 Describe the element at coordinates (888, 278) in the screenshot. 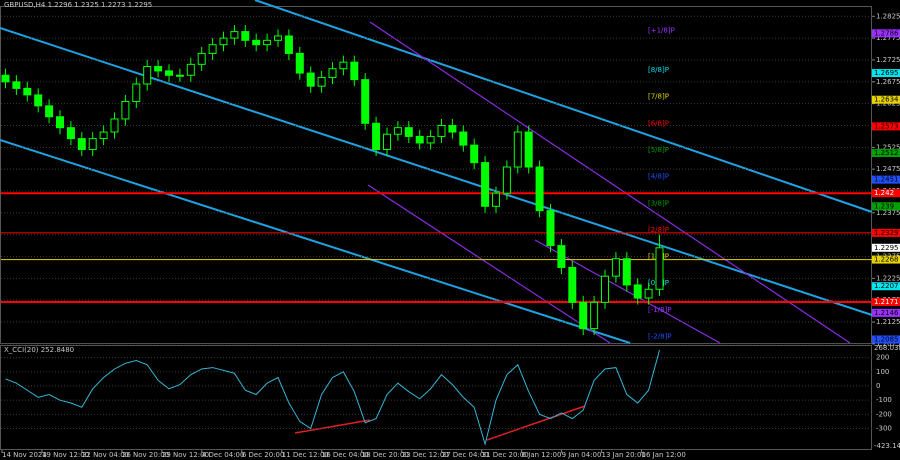

I see `y-tick-label: 1.2225` at that location.